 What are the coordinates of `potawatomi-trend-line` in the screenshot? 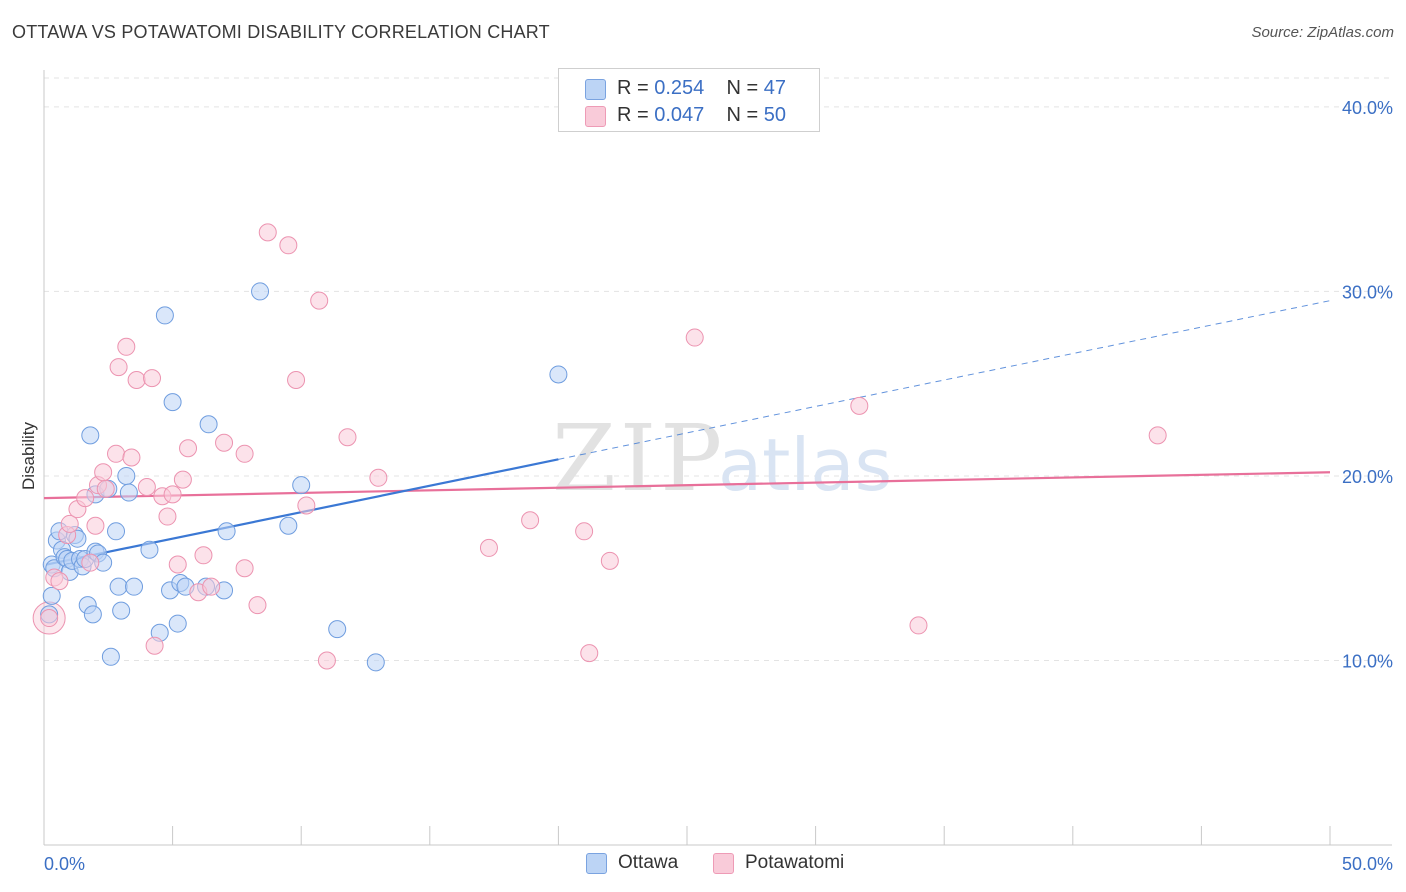 It's located at (687, 485).